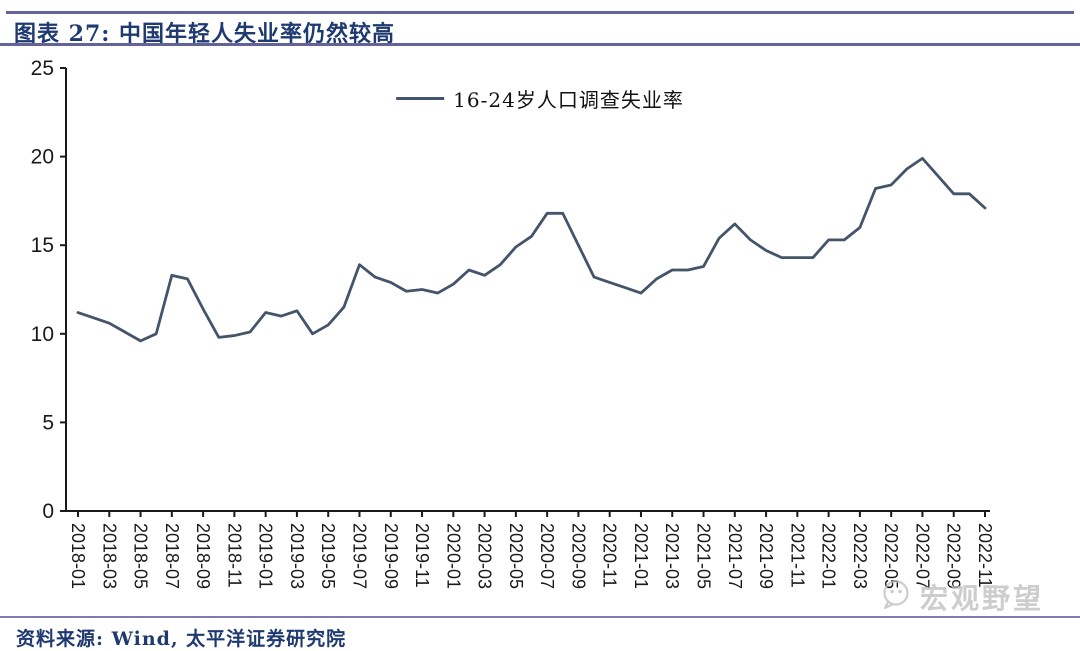 The image size is (1080, 651). What do you see at coordinates (391, 556) in the screenshot?
I see `x-tick-label: 2019-09` at bounding box center [391, 556].